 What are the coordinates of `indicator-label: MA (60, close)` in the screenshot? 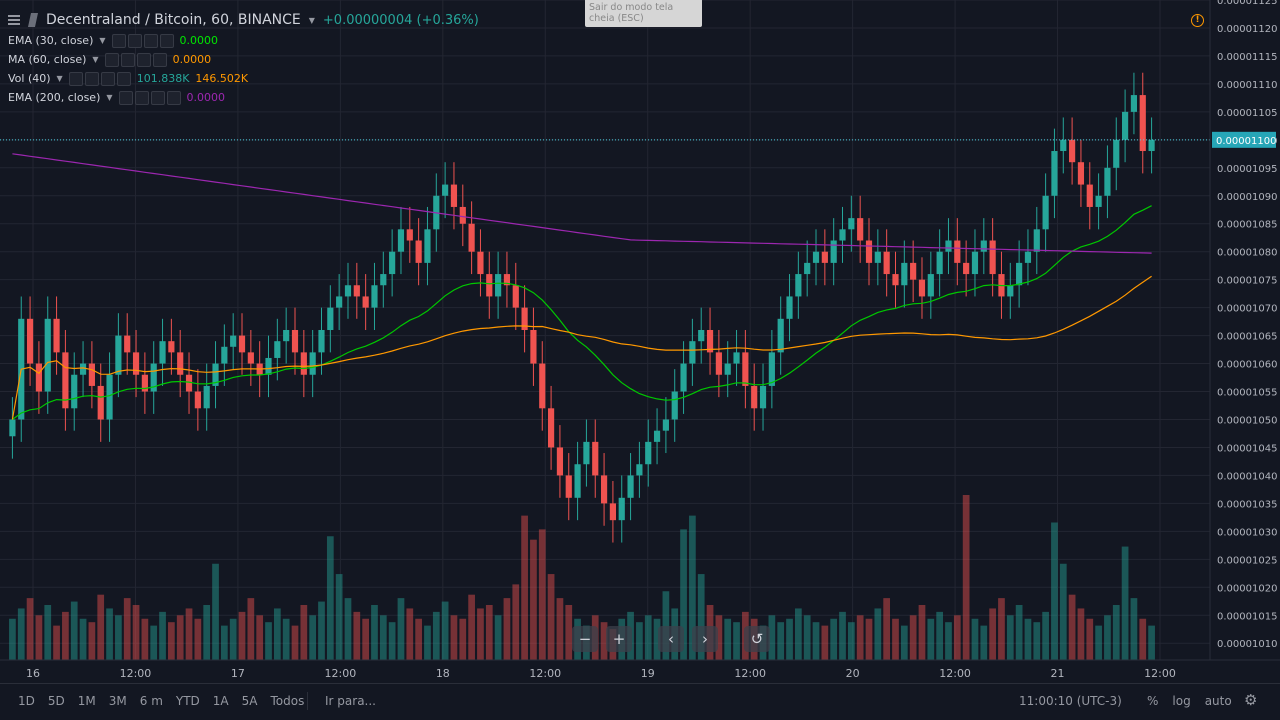 It's located at (47, 59).